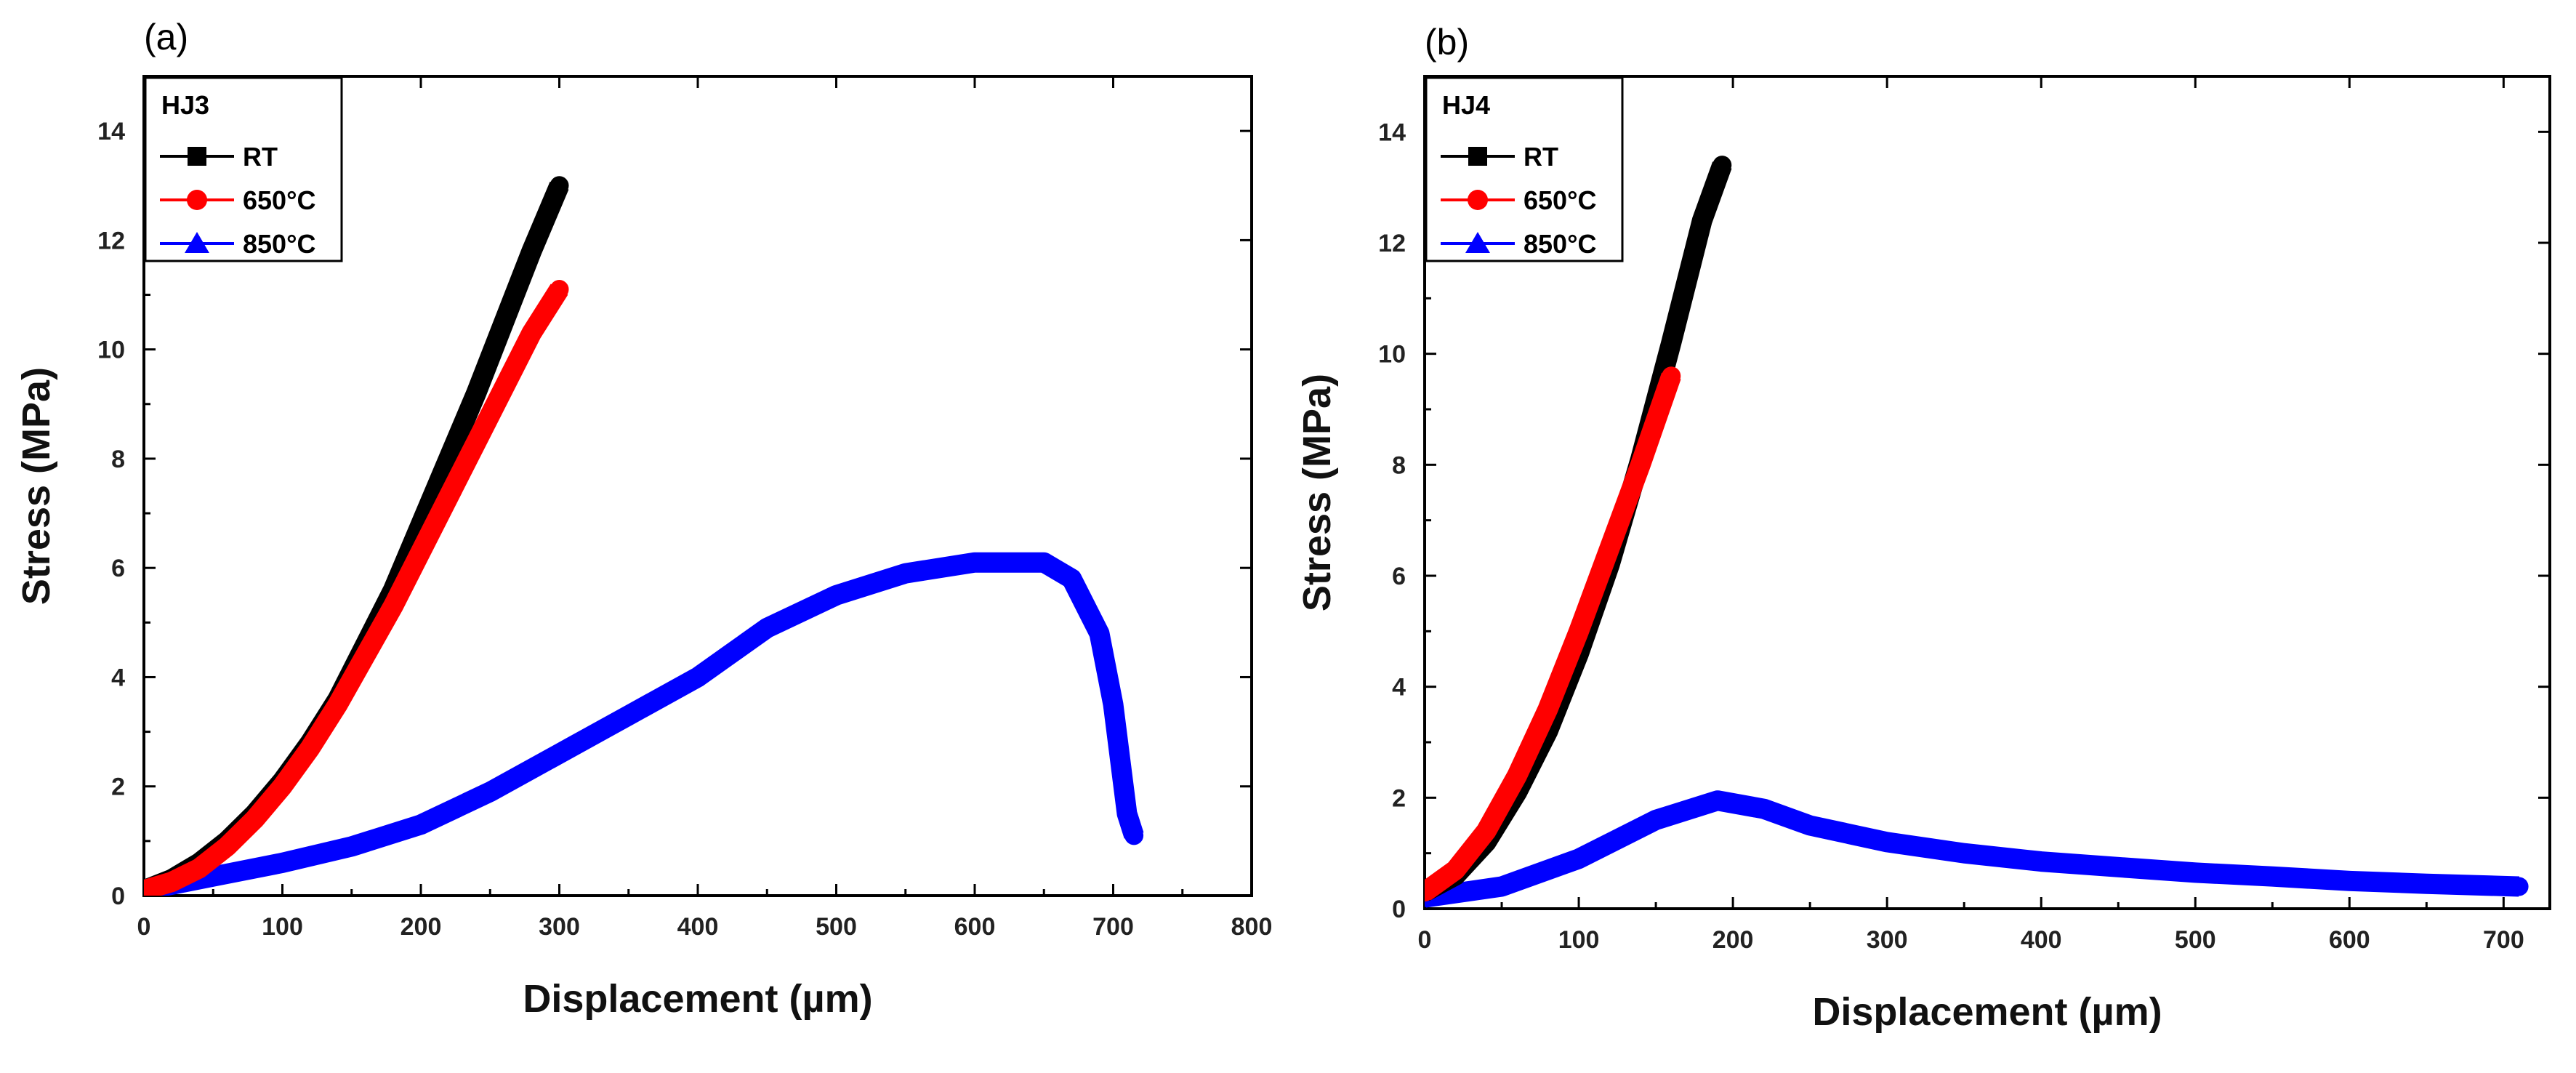 This screenshot has width=2576, height=1073. Describe the element at coordinates (197, 157) in the screenshot. I see `legend-square-marker` at that location.